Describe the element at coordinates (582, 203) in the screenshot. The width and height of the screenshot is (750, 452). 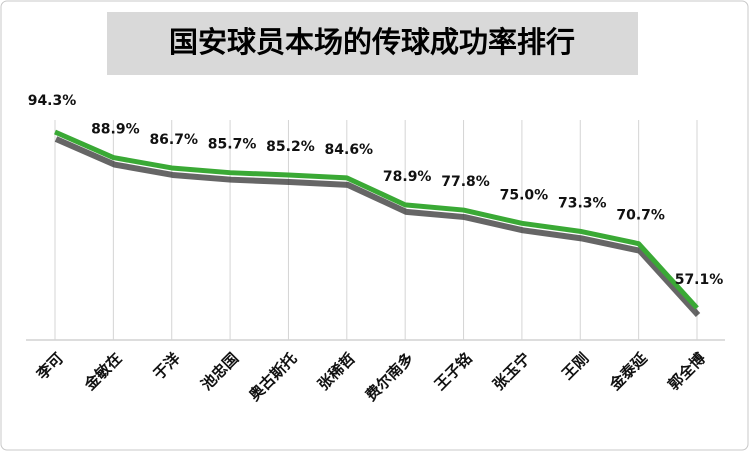
I see `data-label: 73.3%` at that location.